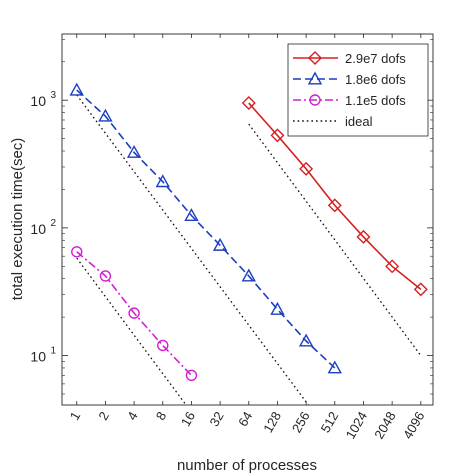 Image resolution: width=474 pixels, height=474 pixels. Describe the element at coordinates (375, 79) in the screenshot. I see `legend-label: 1.8e6 dofs` at that location.